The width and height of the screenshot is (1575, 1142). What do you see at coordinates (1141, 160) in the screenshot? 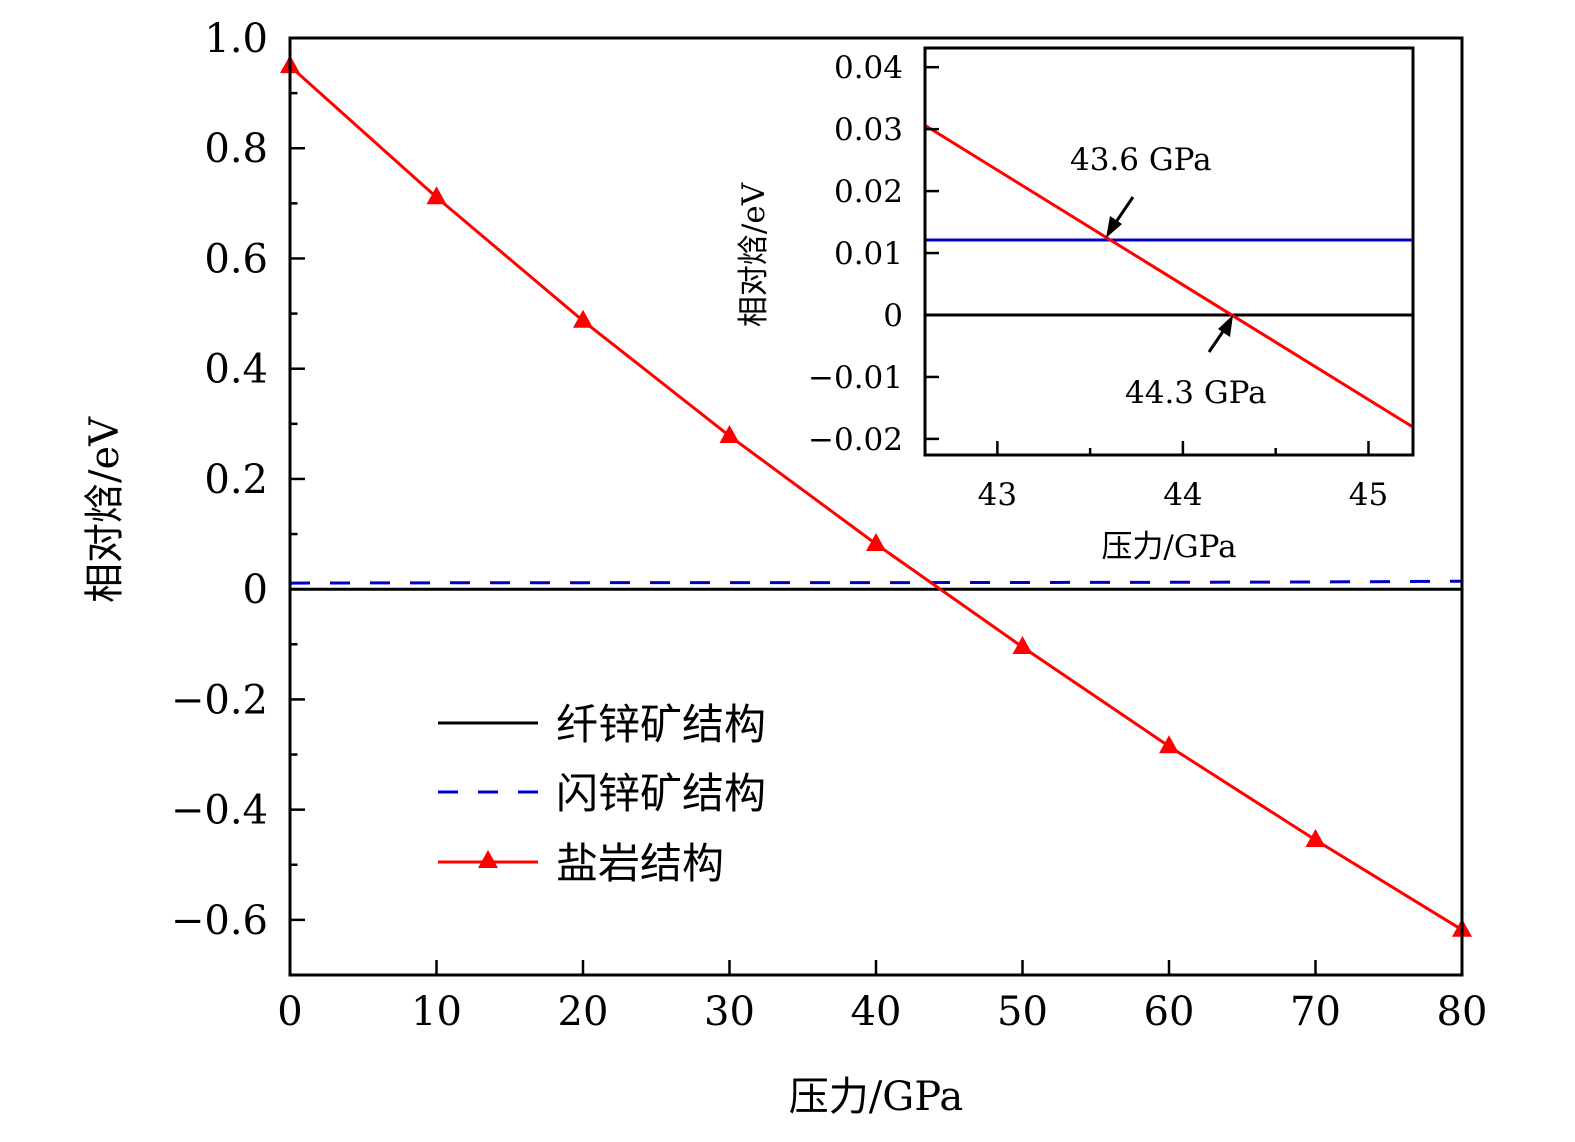
I see `annotation-43-6-gpa: 43.6 GPa` at bounding box center [1141, 160].